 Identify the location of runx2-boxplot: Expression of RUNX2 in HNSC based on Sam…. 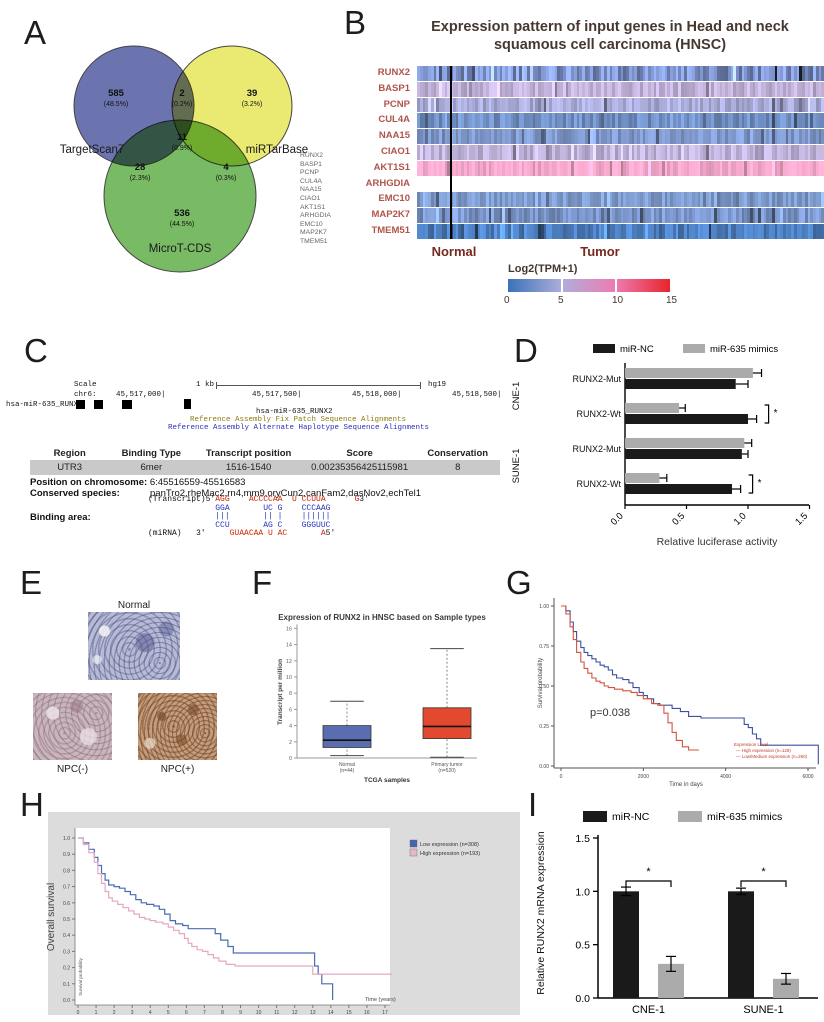
(381, 698).